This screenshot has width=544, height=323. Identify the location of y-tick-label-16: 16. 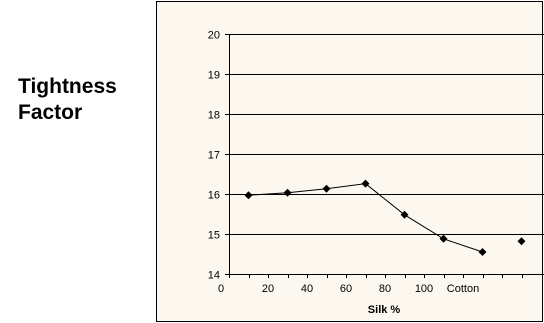
(214, 196).